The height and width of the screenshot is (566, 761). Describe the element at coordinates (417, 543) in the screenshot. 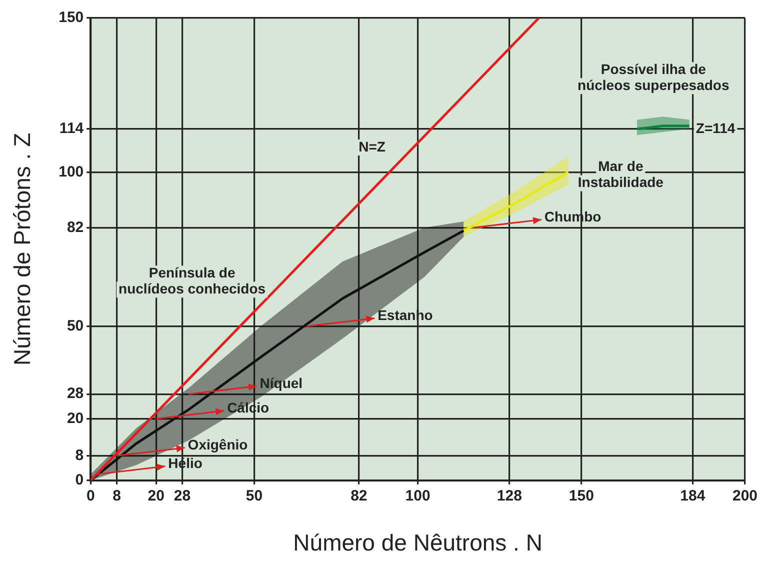

I see `x-axis-title: Número de Nêutrons . N` at that location.